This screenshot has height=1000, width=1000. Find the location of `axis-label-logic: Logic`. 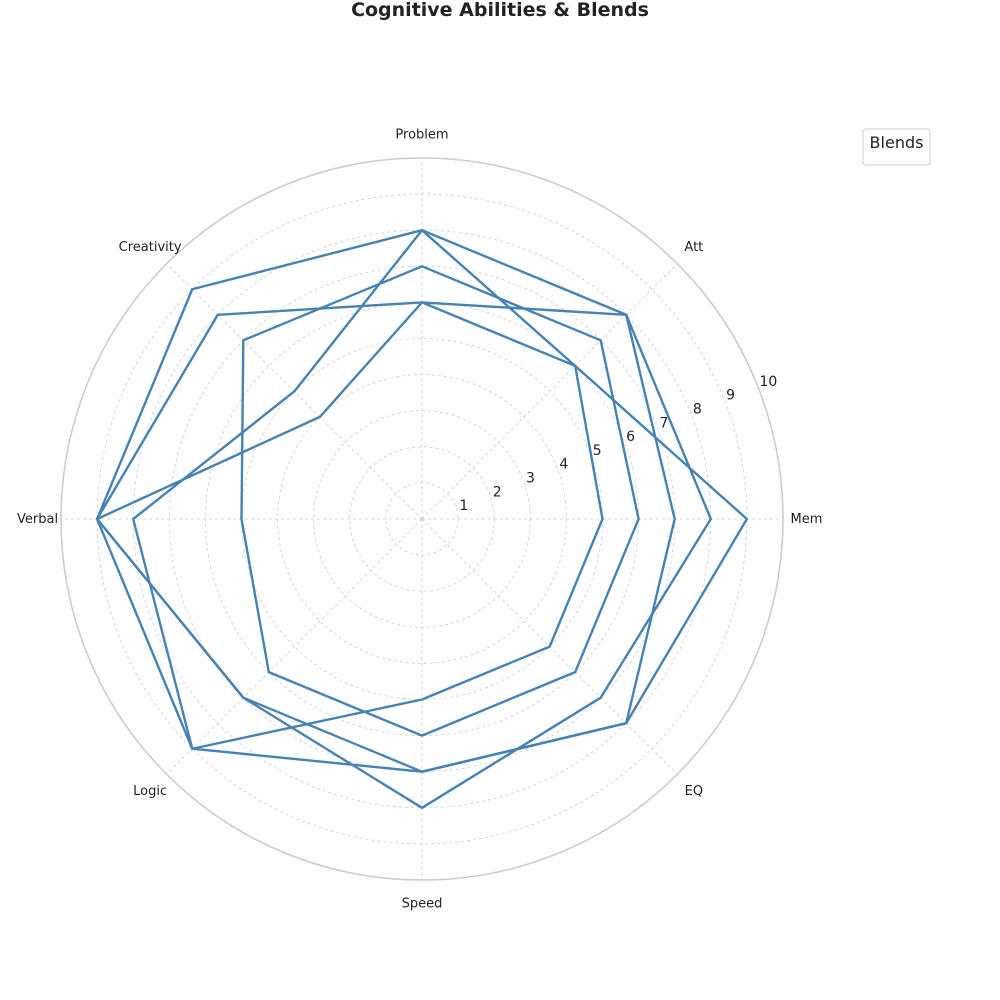

axis-label-logic: Logic is located at coordinates (150, 791).